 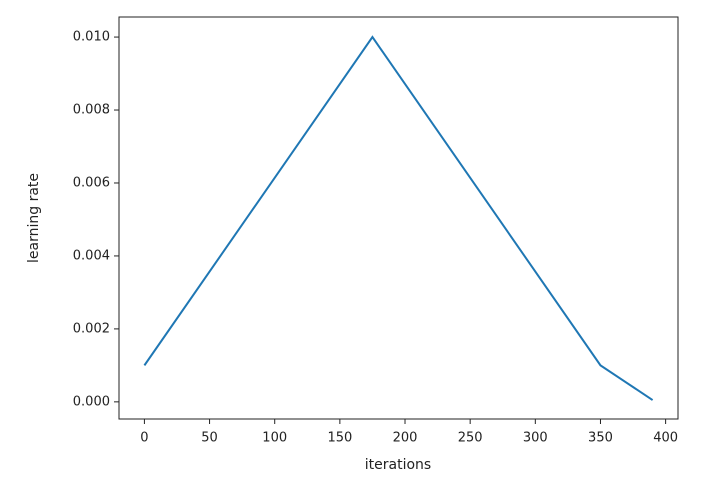 I want to click on x-tick-label: 100, so click(x=274, y=438).